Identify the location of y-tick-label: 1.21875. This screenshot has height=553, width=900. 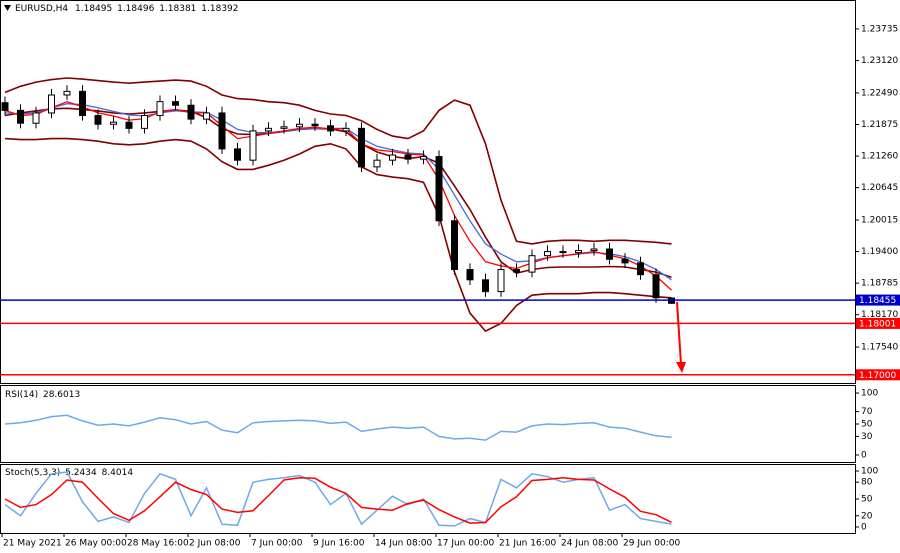
(879, 125).